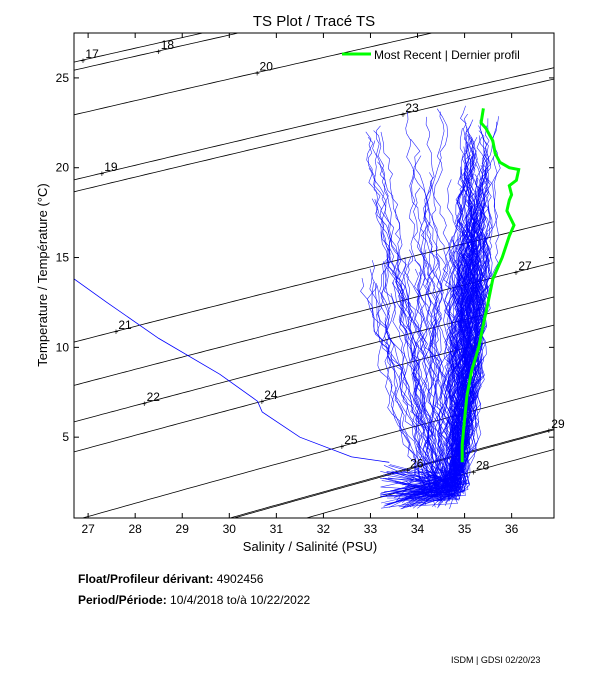 This screenshot has width=611, height=675. I want to click on x-tick-label: 29, so click(183, 529).